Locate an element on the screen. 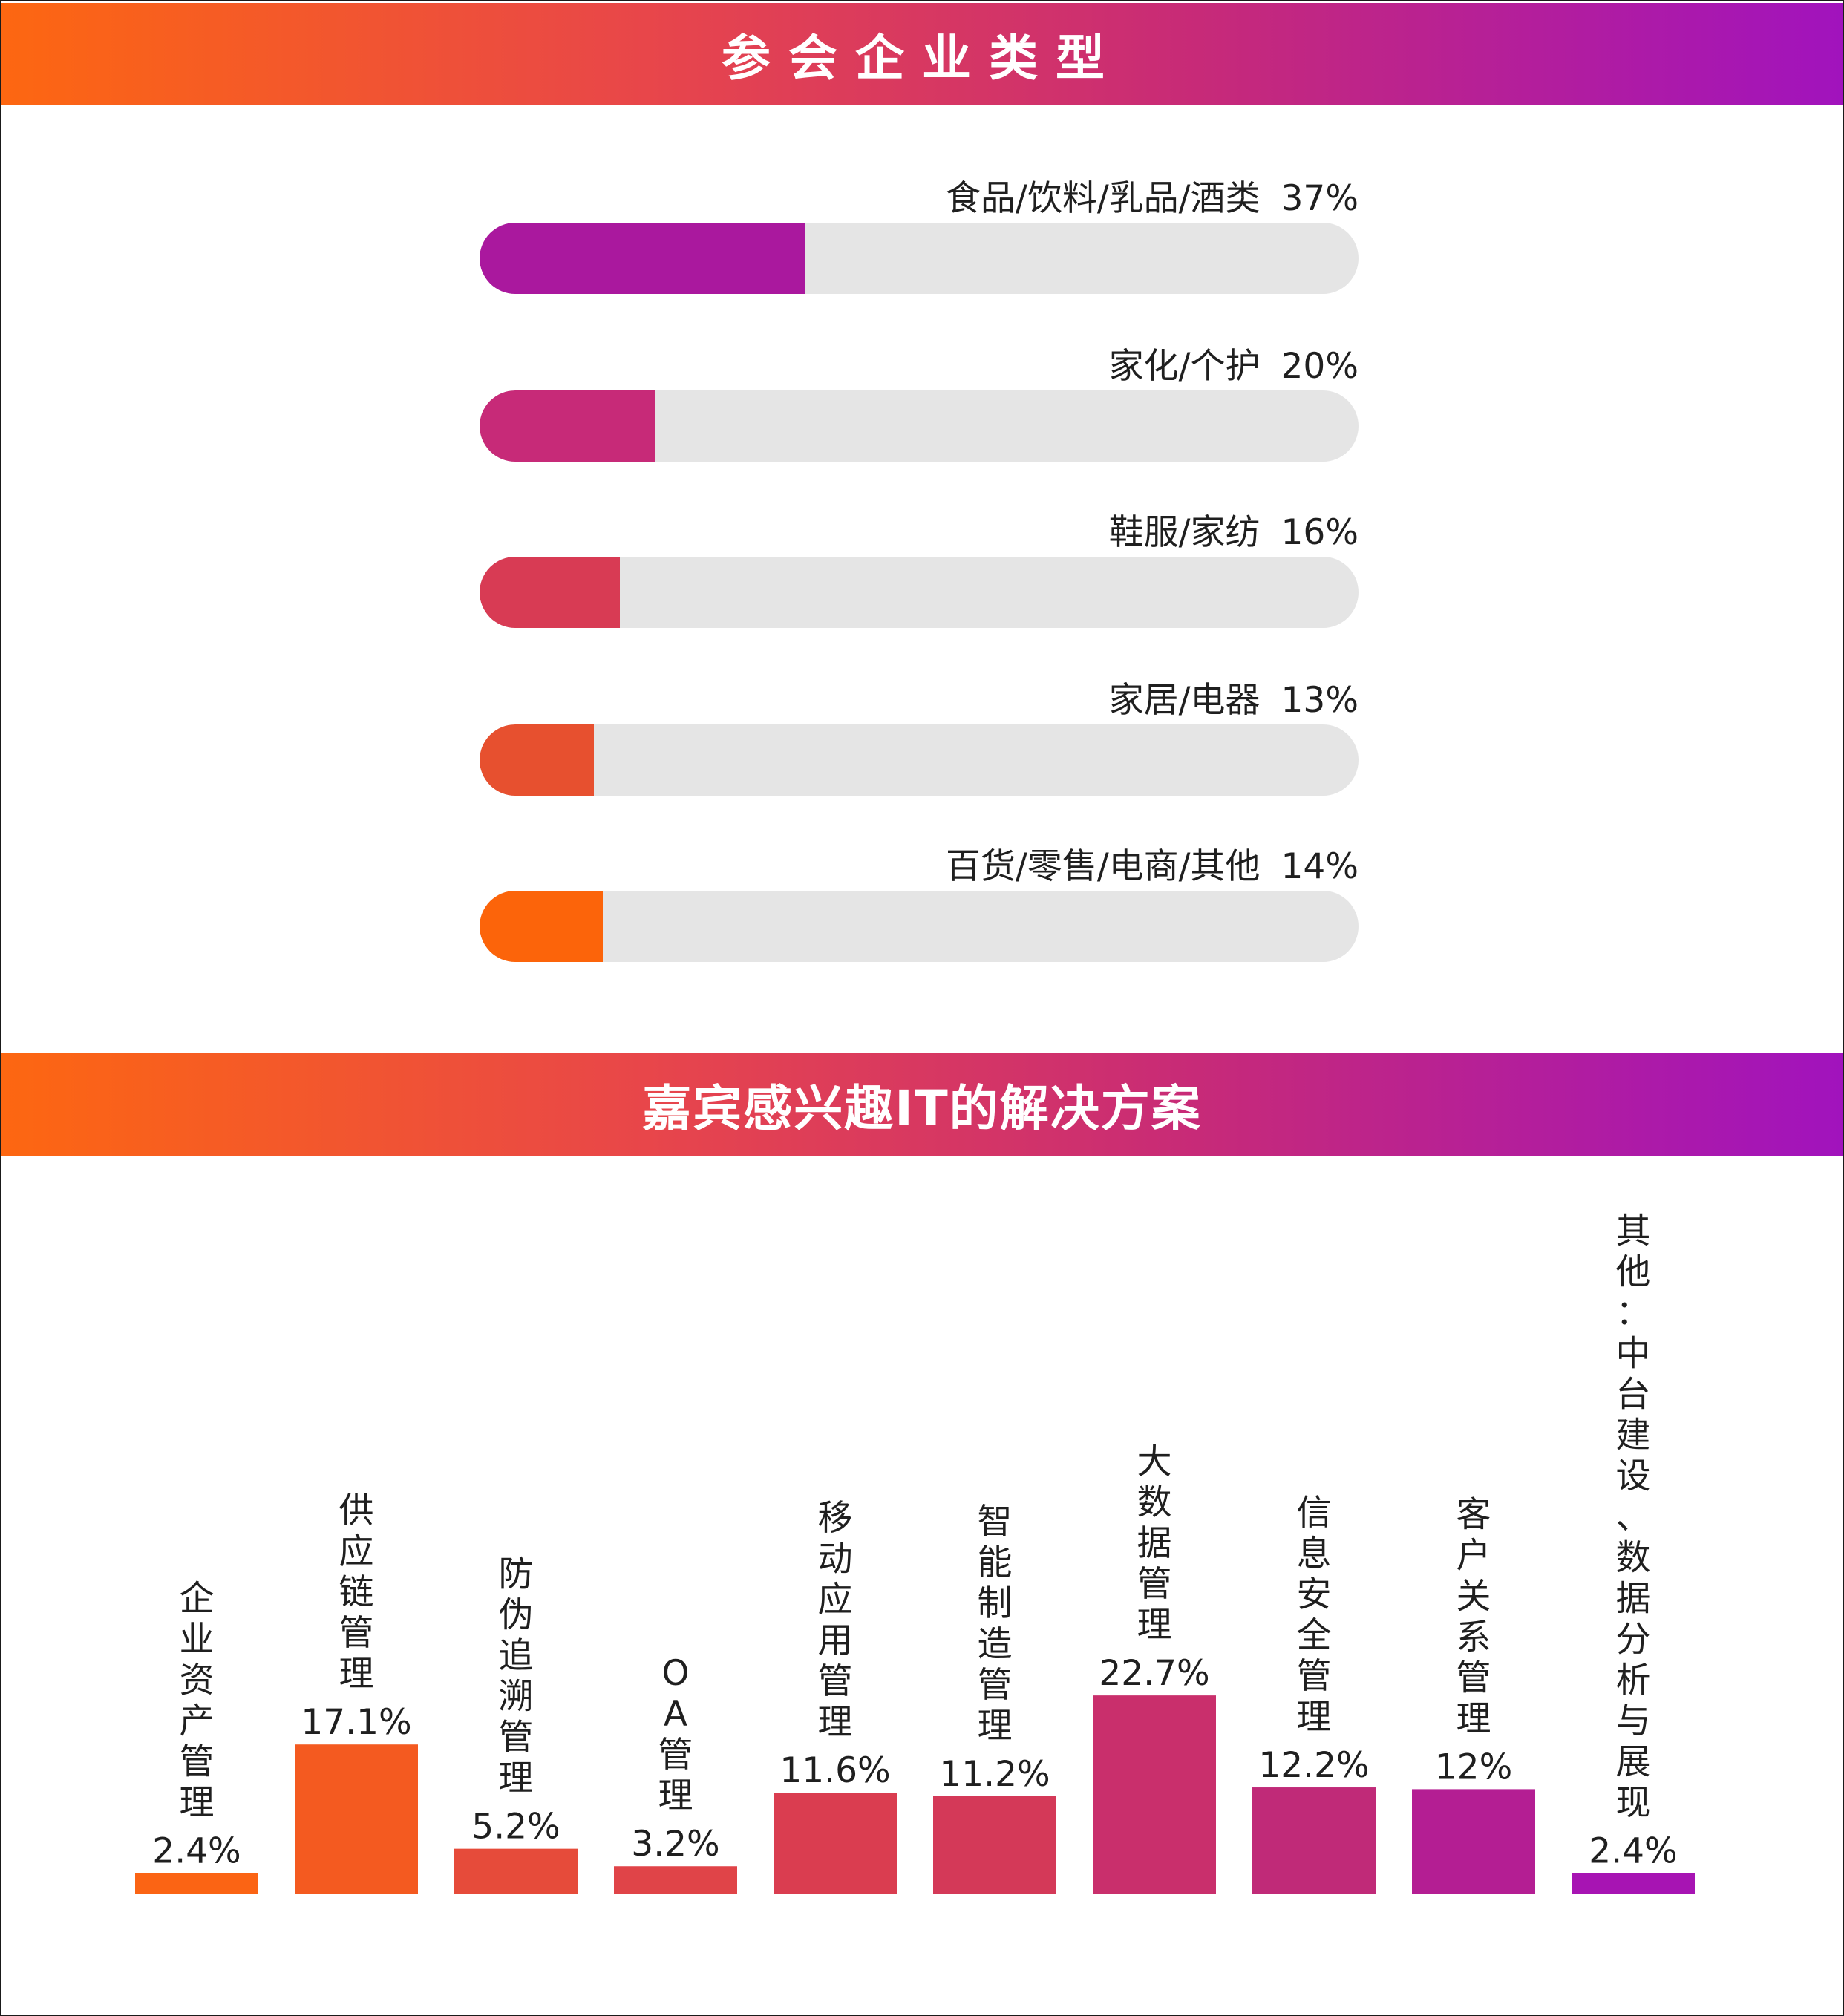  value-label-2: 17.1% is located at coordinates (356, 1722).